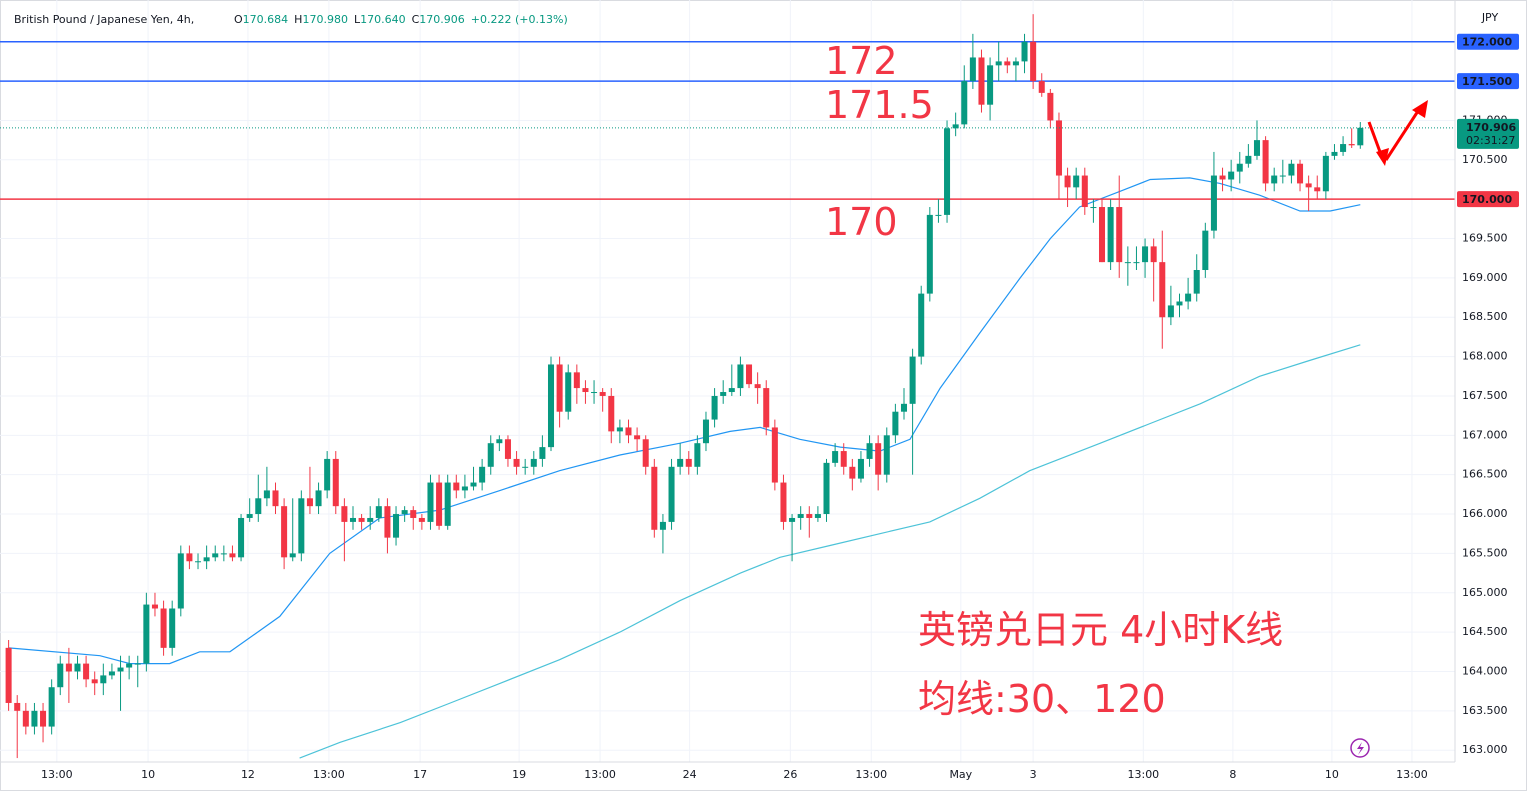  I want to click on last-price-box, so click(1488, 133).